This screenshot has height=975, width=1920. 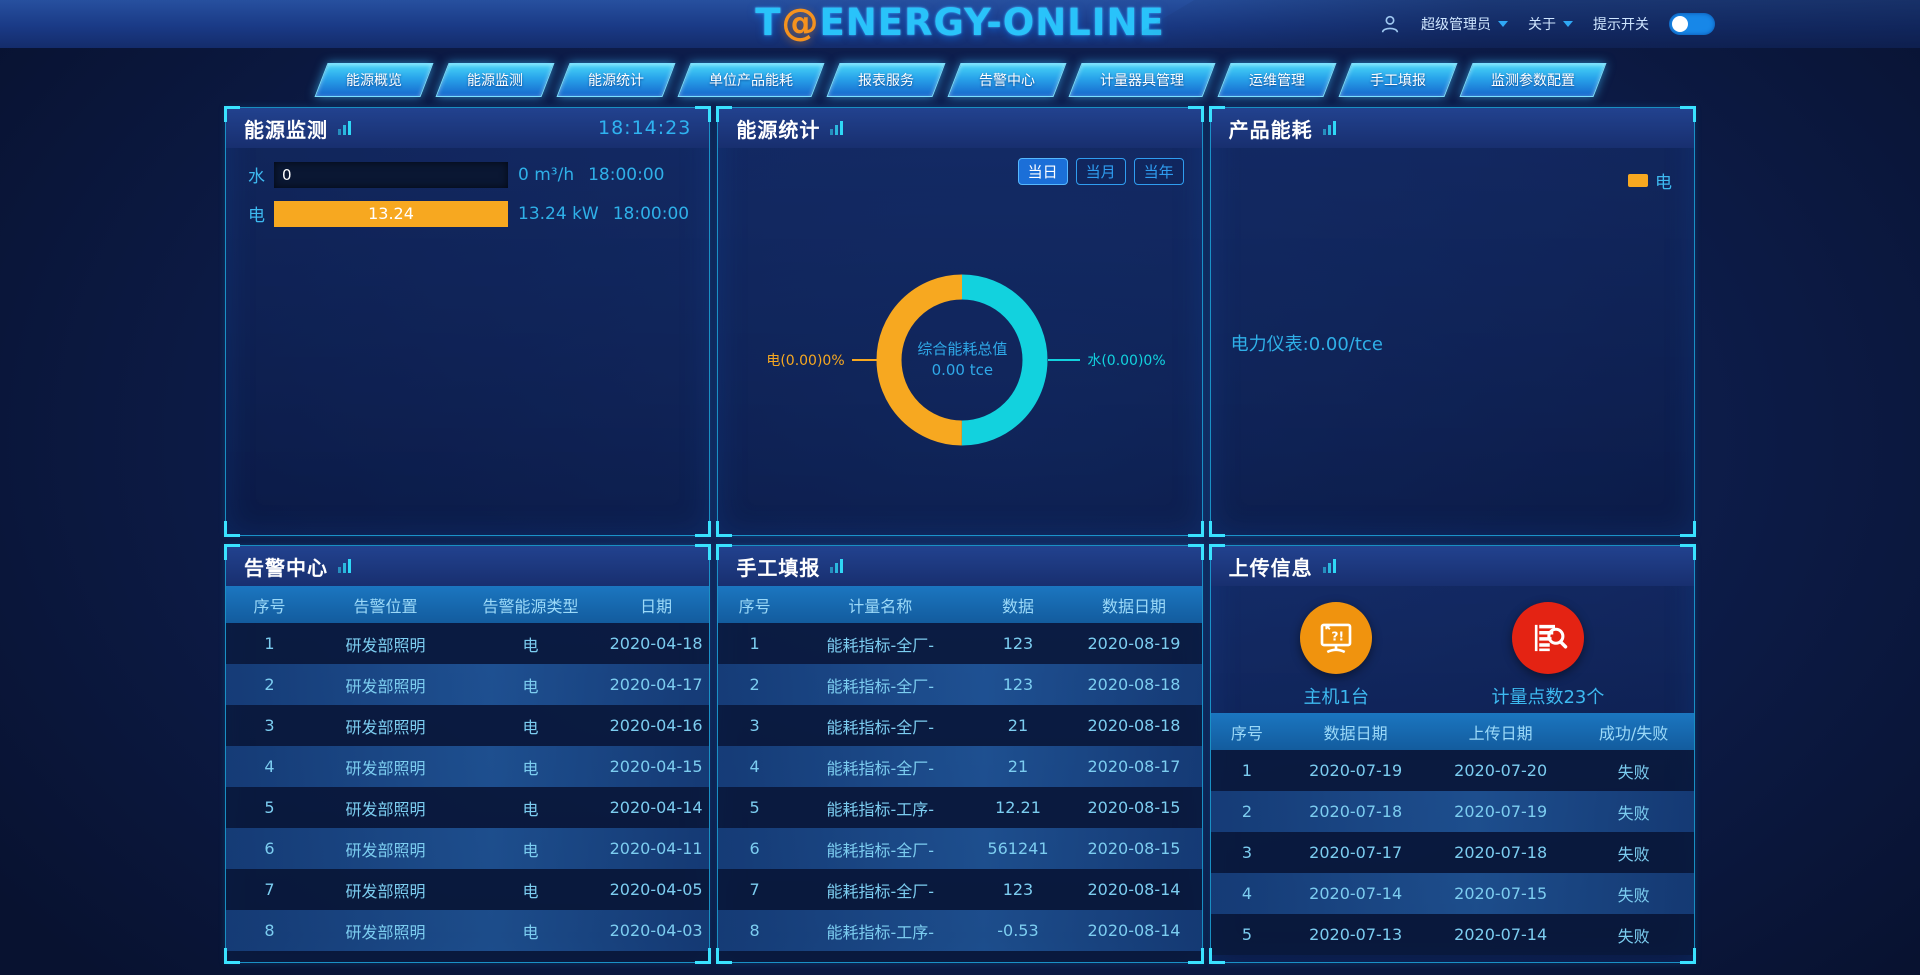 I want to click on electric-value: 13.24 kW, so click(x=558, y=213).